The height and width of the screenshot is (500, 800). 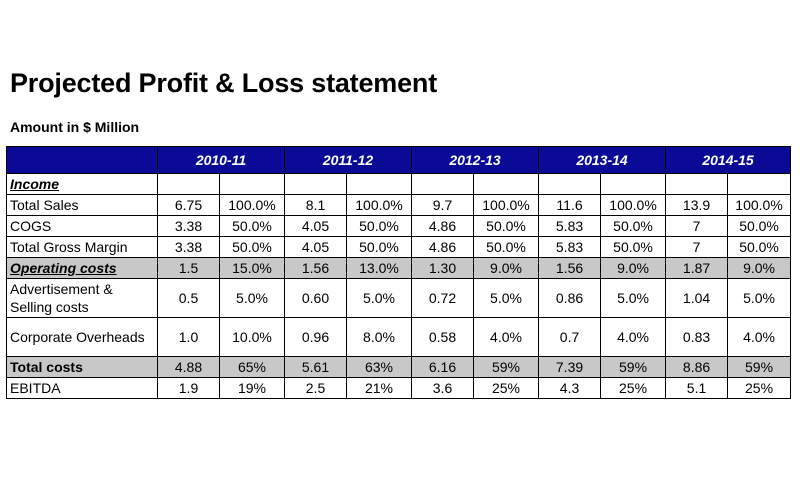 I want to click on row-label: Corporate Overheads, so click(x=82, y=337).